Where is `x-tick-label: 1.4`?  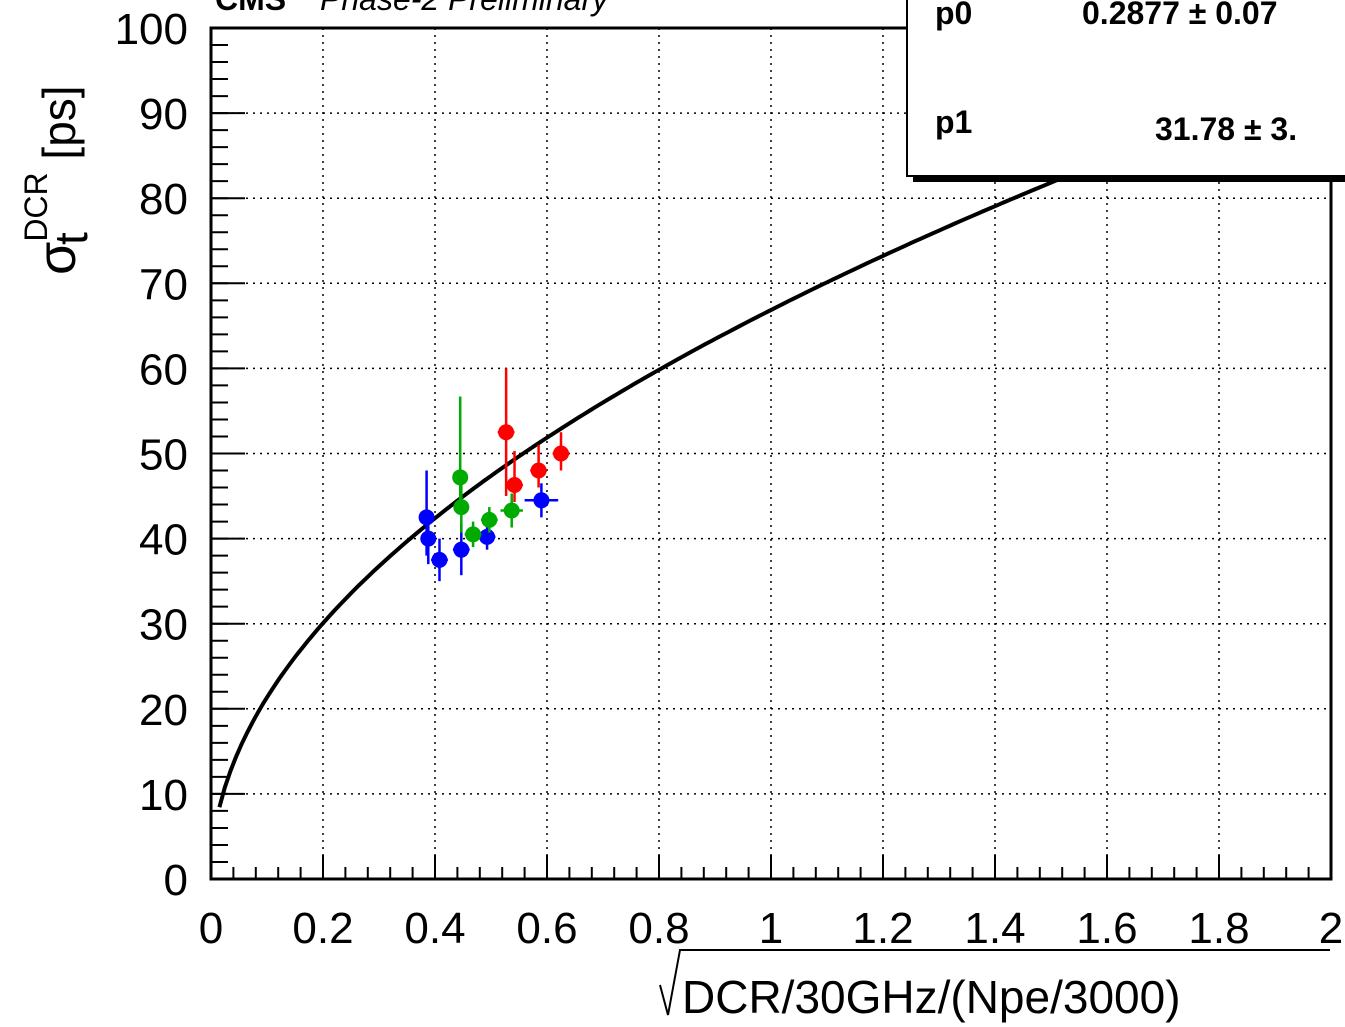 x-tick-label: 1.4 is located at coordinates (994, 928).